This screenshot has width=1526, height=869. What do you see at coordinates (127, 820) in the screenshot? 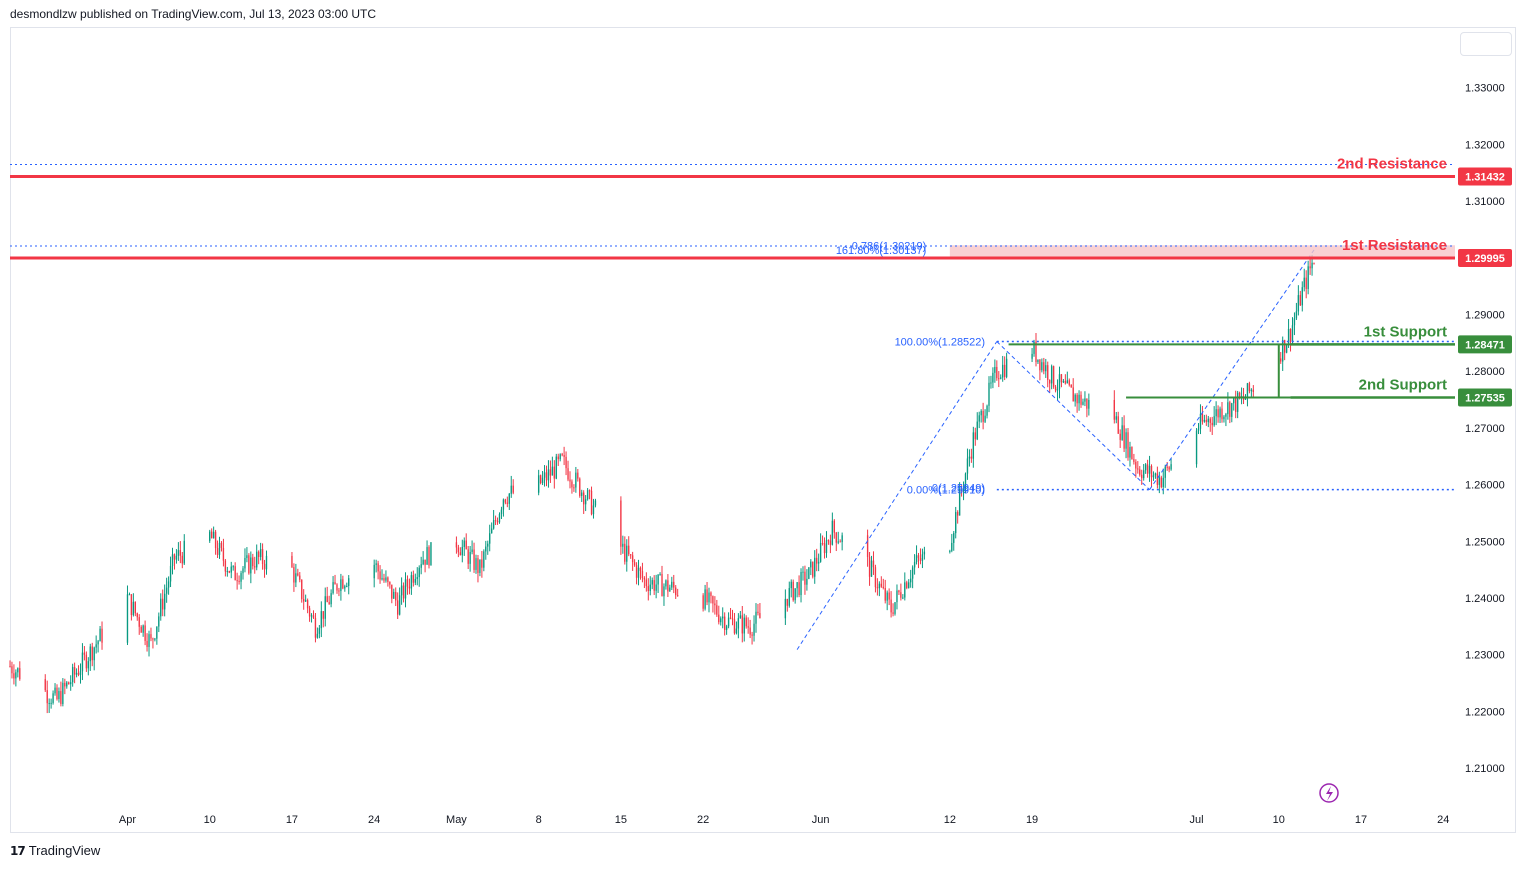
I see `x-tick-label: Apr` at bounding box center [127, 820].